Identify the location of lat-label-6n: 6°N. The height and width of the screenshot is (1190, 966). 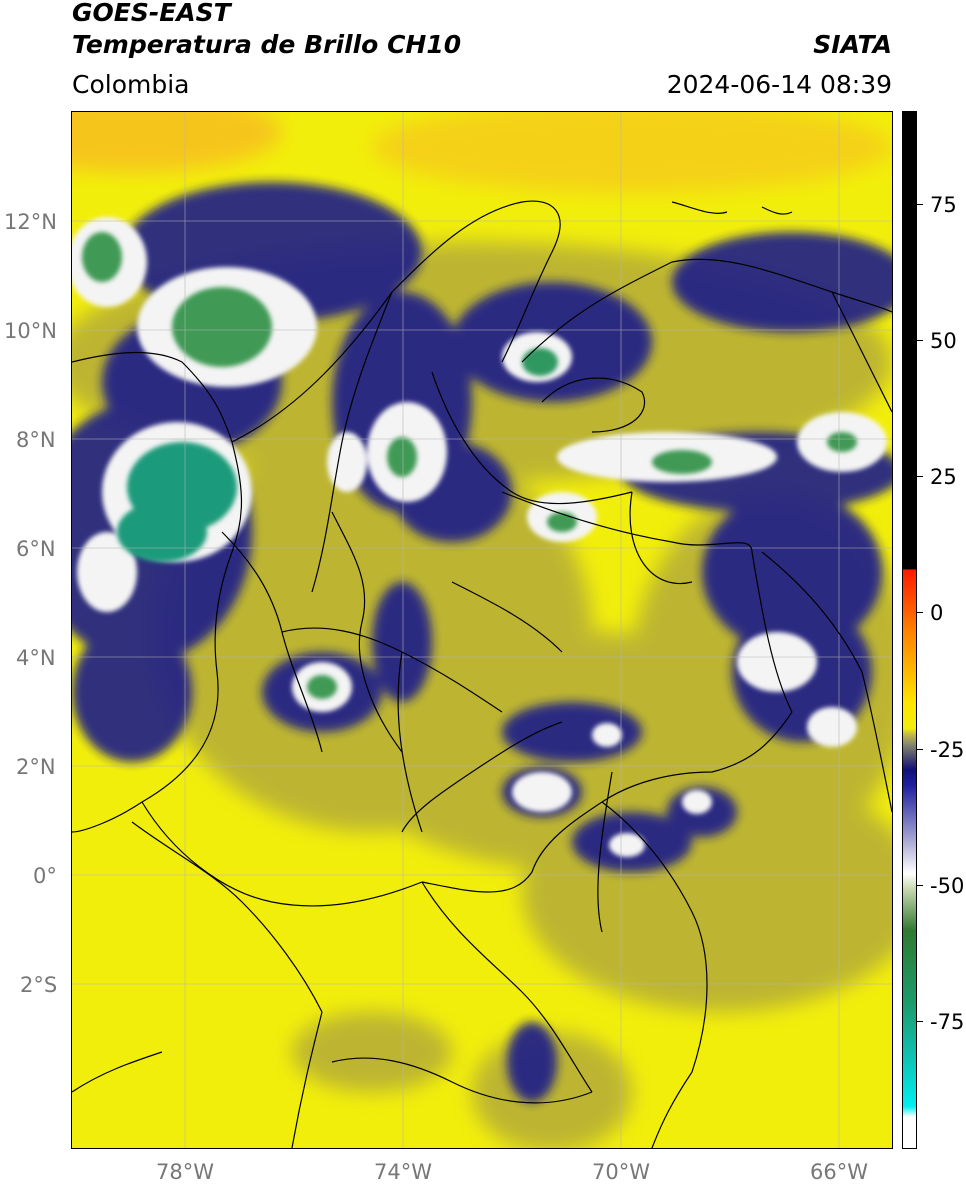
(36, 549).